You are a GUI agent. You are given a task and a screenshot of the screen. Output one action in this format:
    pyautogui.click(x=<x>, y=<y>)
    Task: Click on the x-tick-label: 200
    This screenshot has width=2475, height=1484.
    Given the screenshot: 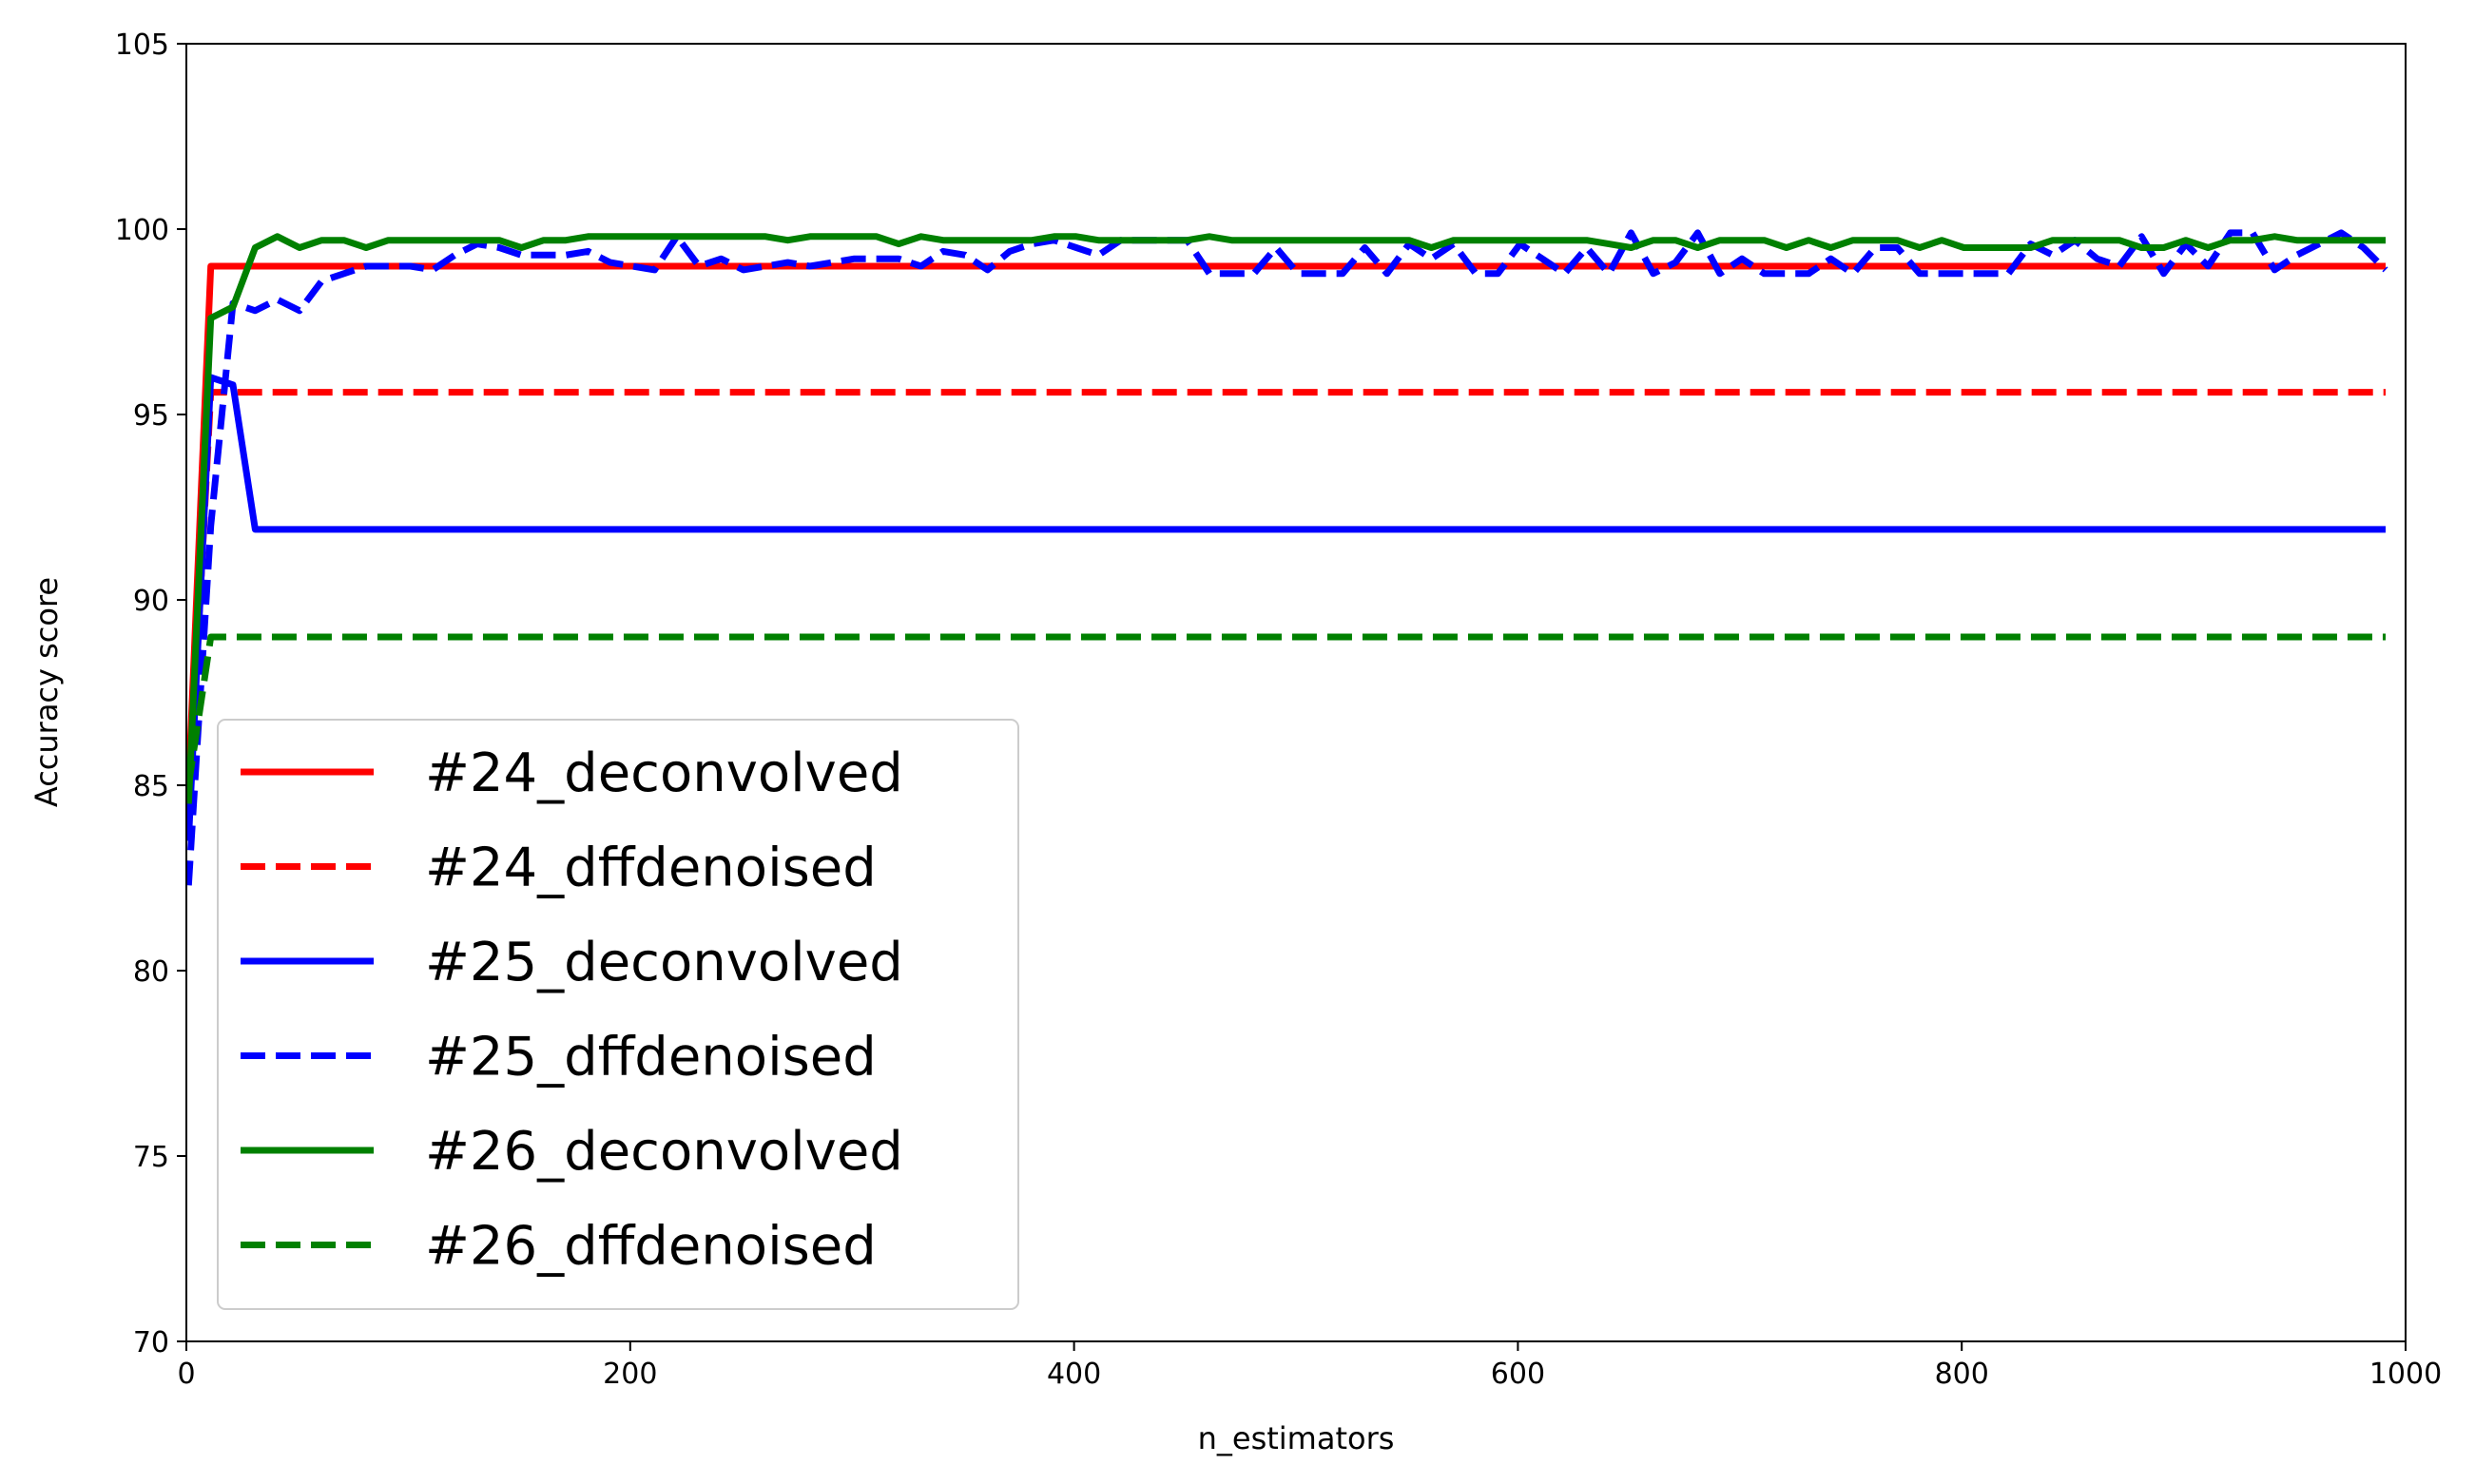 What is the action you would take?
    pyautogui.click(x=630, y=1374)
    